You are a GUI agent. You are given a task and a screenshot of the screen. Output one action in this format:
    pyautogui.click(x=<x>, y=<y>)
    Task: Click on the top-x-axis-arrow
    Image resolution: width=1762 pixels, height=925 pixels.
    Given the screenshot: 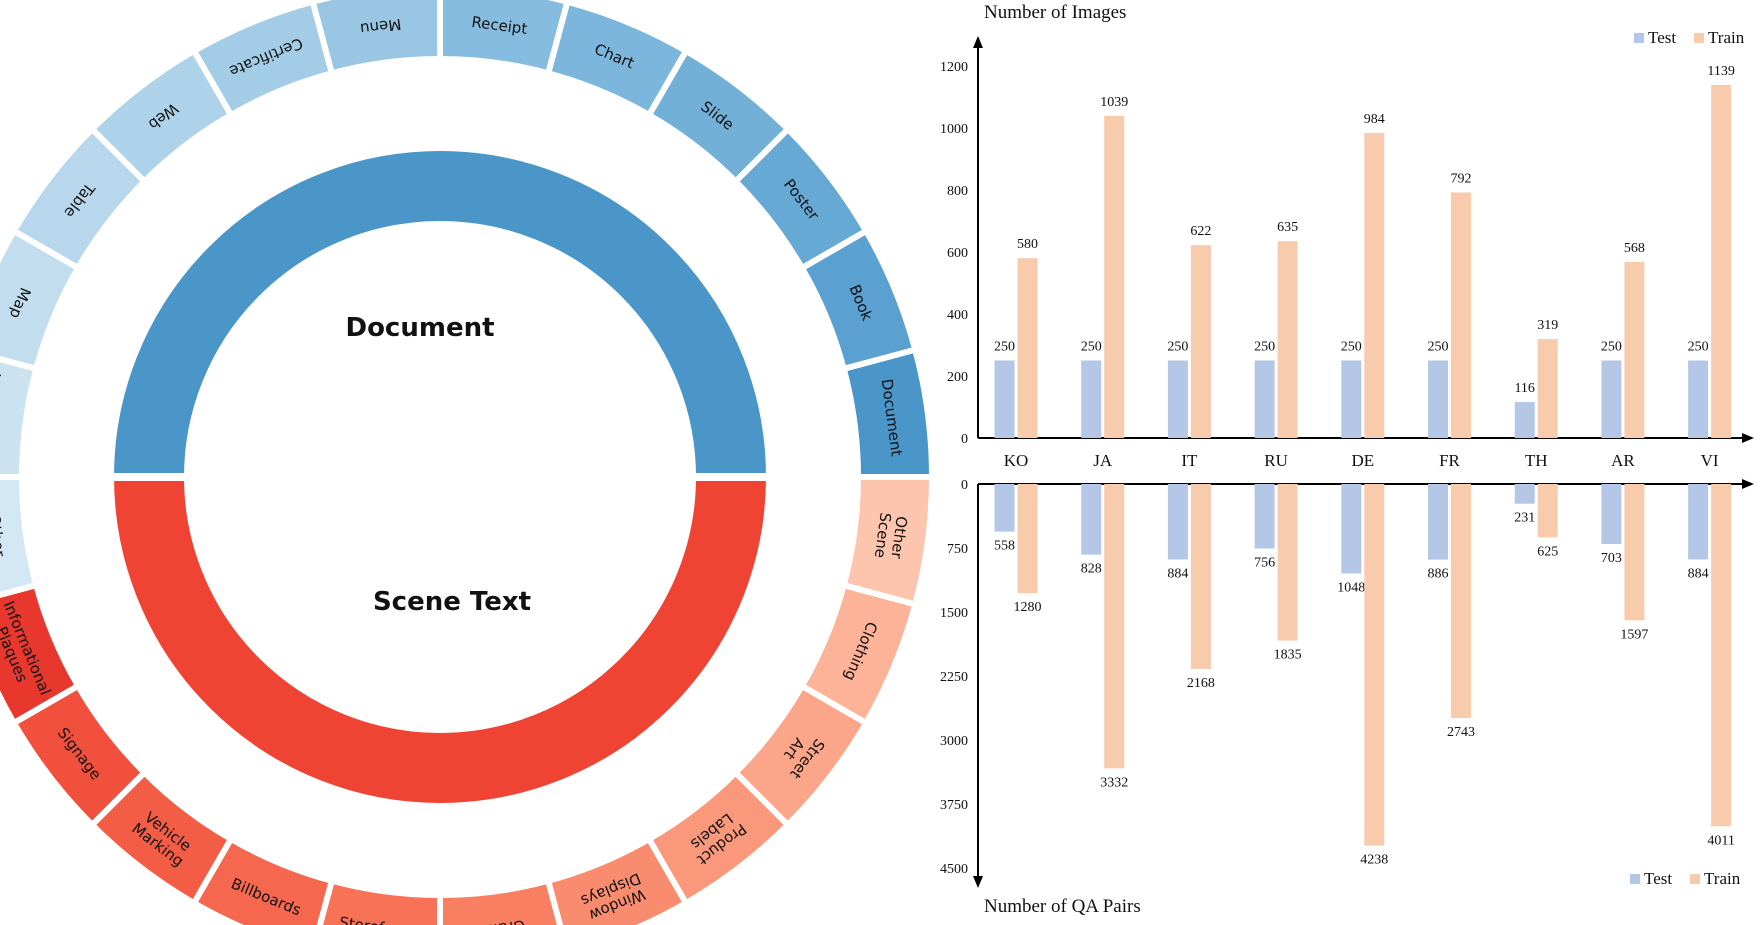 What is the action you would take?
    pyautogui.click(x=1748, y=438)
    